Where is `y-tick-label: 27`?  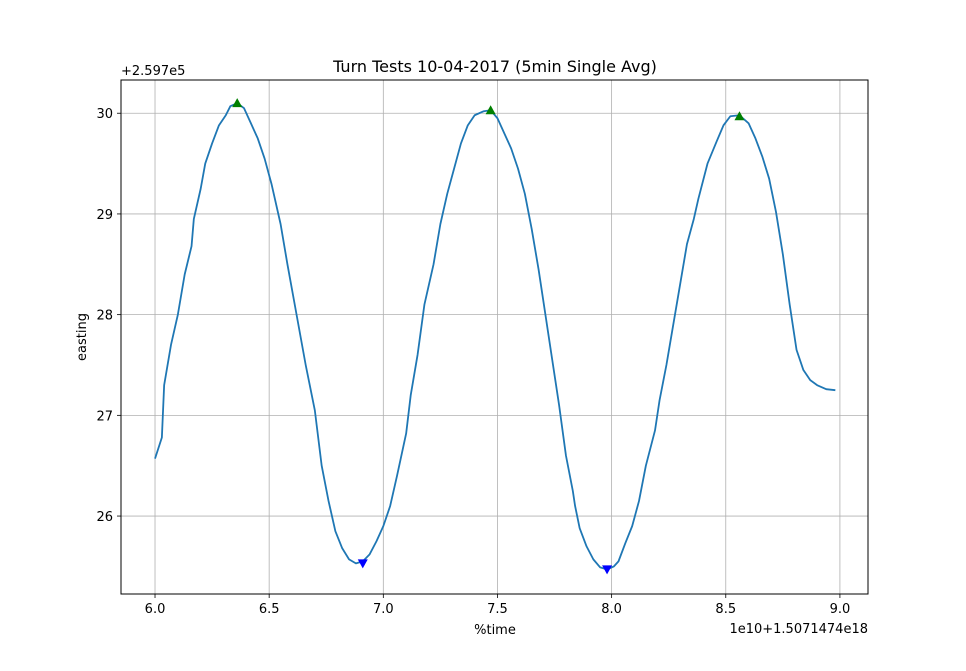 y-tick-label: 27 is located at coordinates (104, 416).